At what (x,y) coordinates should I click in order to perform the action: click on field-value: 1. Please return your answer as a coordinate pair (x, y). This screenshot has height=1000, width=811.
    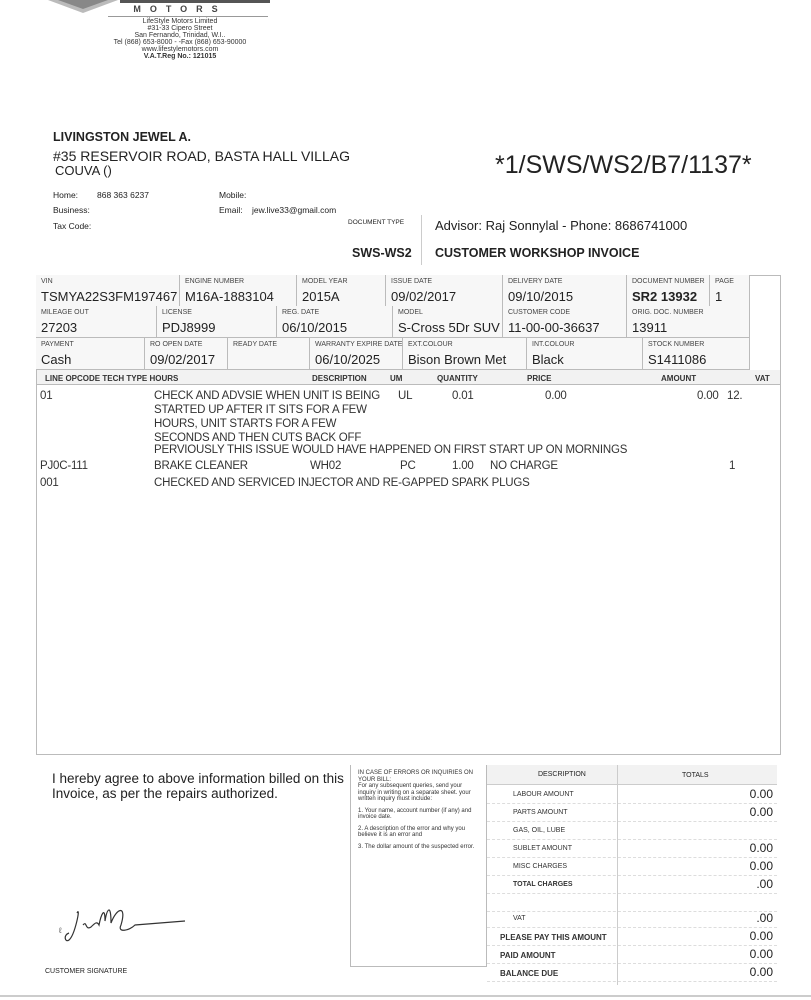
    Looking at the image, I should click on (719, 296).